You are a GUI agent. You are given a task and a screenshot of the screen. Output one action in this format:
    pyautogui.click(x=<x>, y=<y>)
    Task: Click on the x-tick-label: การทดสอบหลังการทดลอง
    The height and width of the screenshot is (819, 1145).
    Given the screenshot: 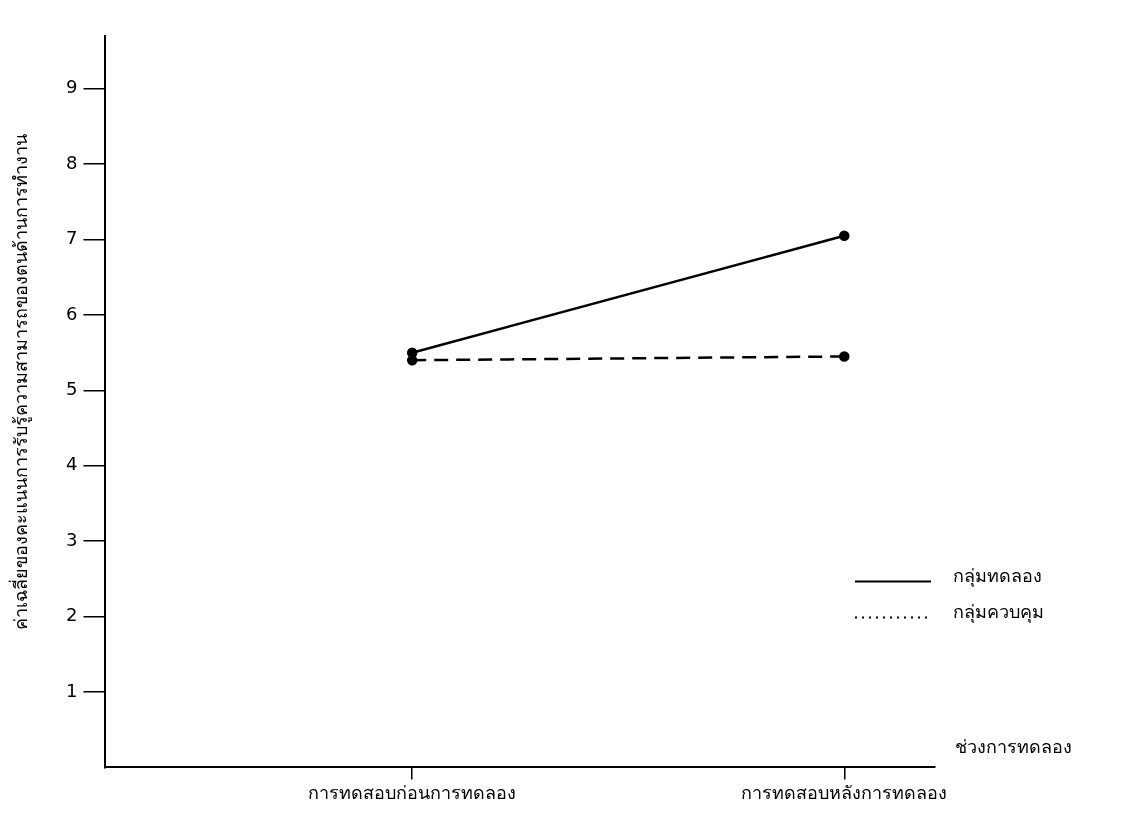 What is the action you would take?
    pyautogui.click(x=844, y=792)
    